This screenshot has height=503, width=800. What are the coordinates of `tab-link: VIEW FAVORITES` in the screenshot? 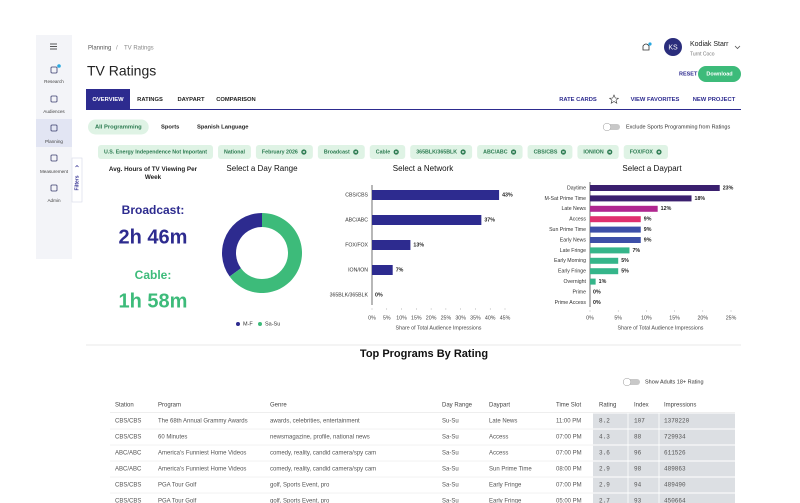 It's located at (655, 100).